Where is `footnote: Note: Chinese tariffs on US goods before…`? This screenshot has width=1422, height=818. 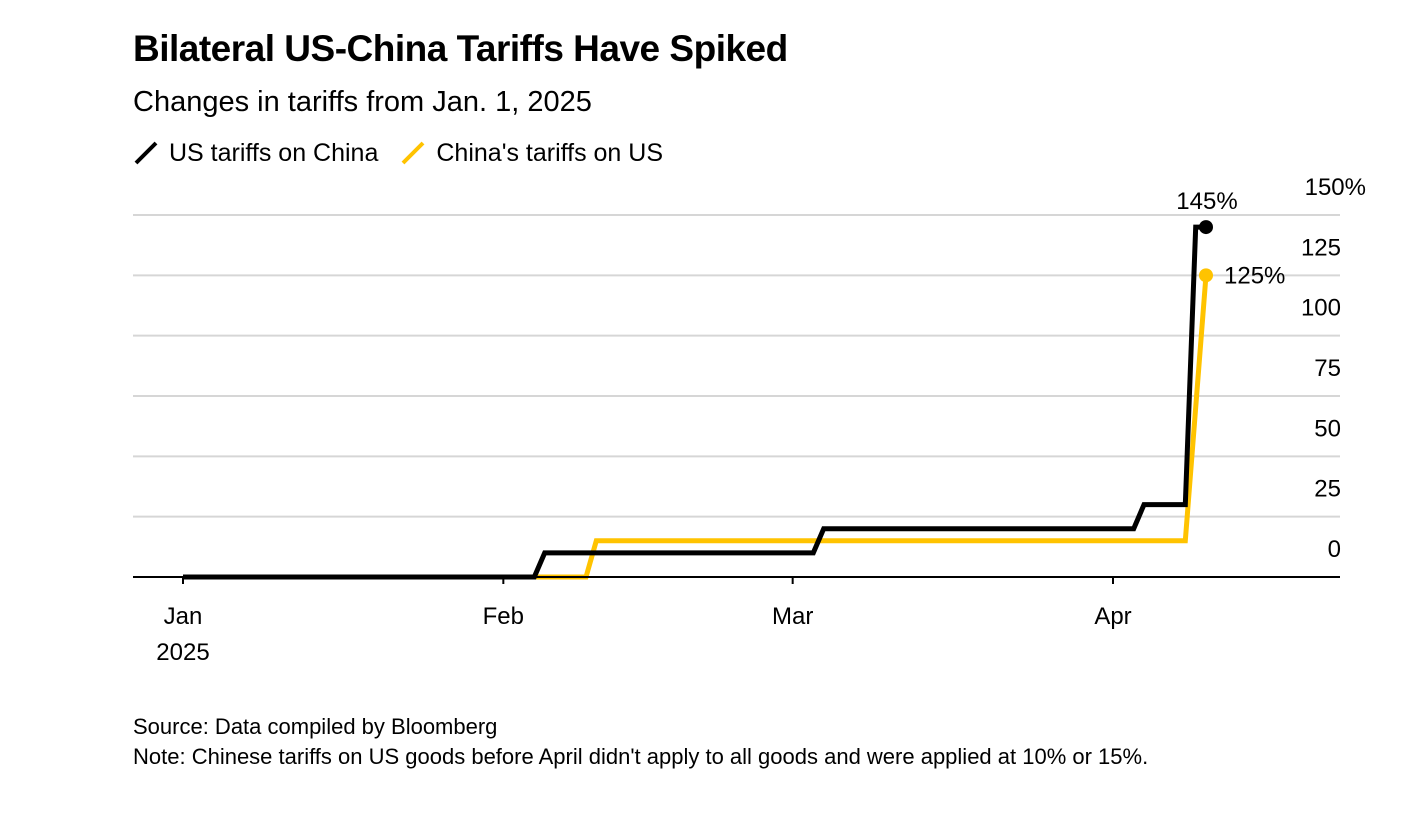 footnote: Note: Chinese tariffs on US goods before… is located at coordinates (641, 756).